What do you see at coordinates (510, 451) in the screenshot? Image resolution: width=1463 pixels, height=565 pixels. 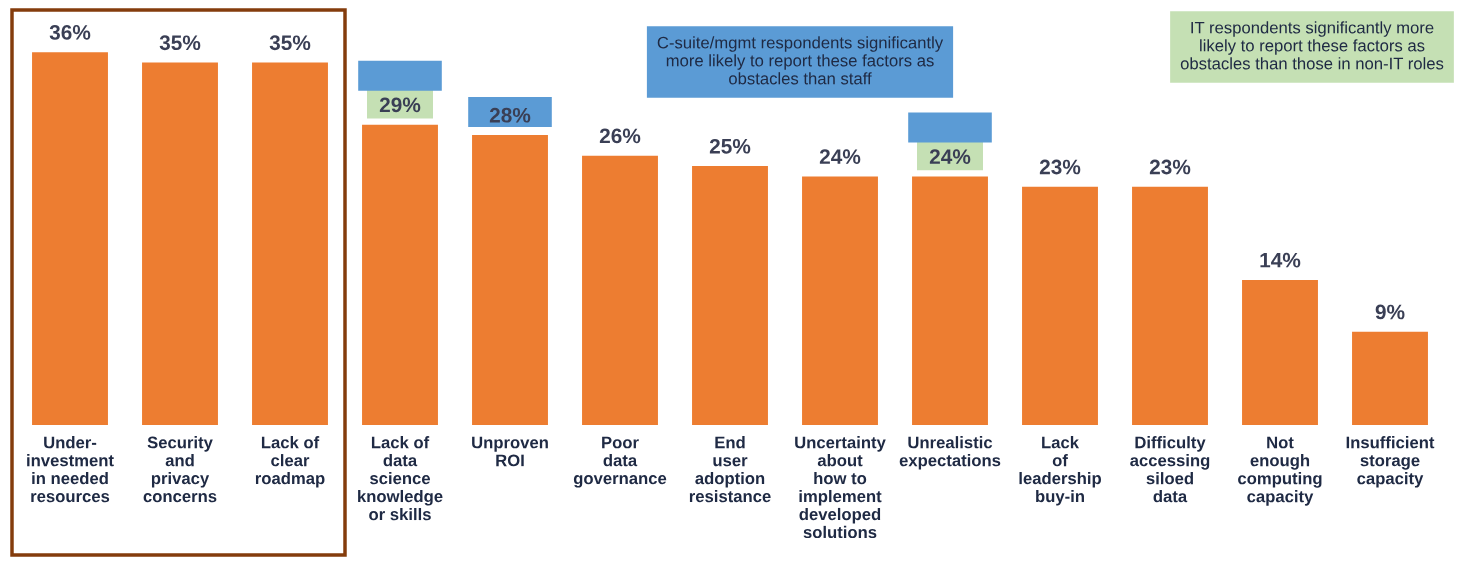 I see `x-tick-label: Unproven ROI` at bounding box center [510, 451].